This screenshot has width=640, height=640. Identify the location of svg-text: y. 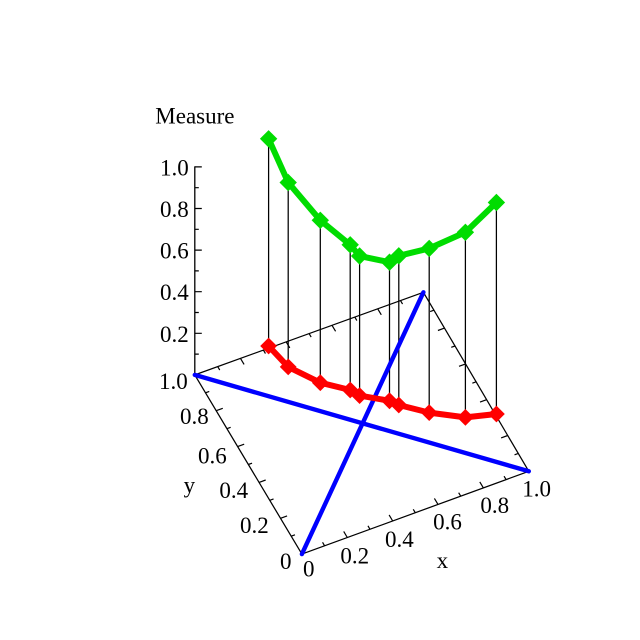
(190, 484).